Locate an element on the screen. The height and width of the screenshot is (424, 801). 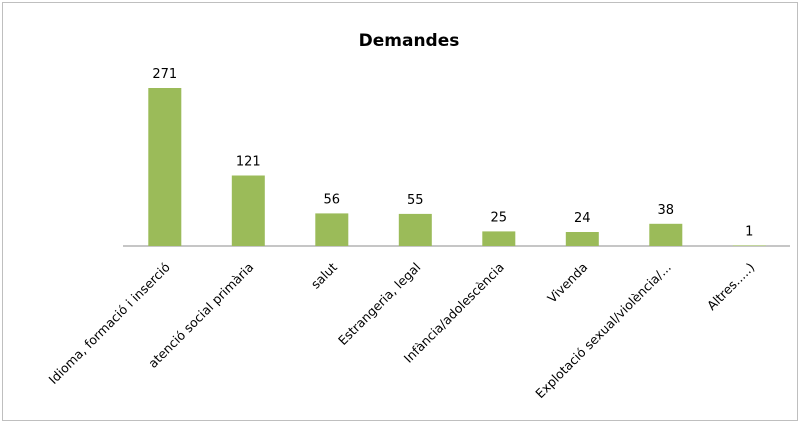
data-label-1: 271 is located at coordinates (164, 74).